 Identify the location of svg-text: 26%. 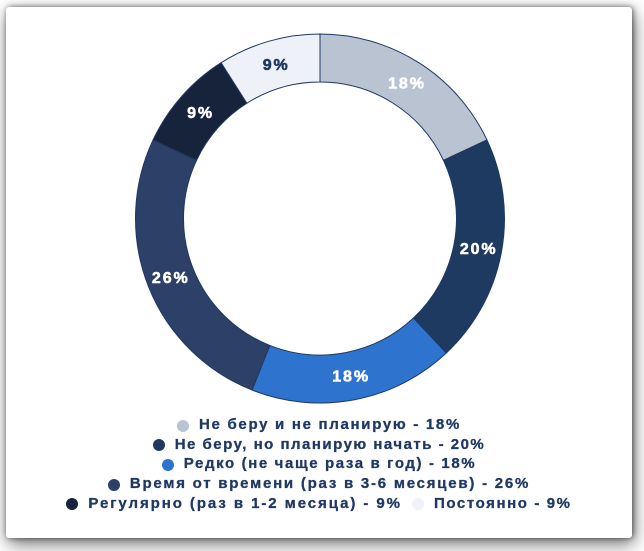
(171, 278).